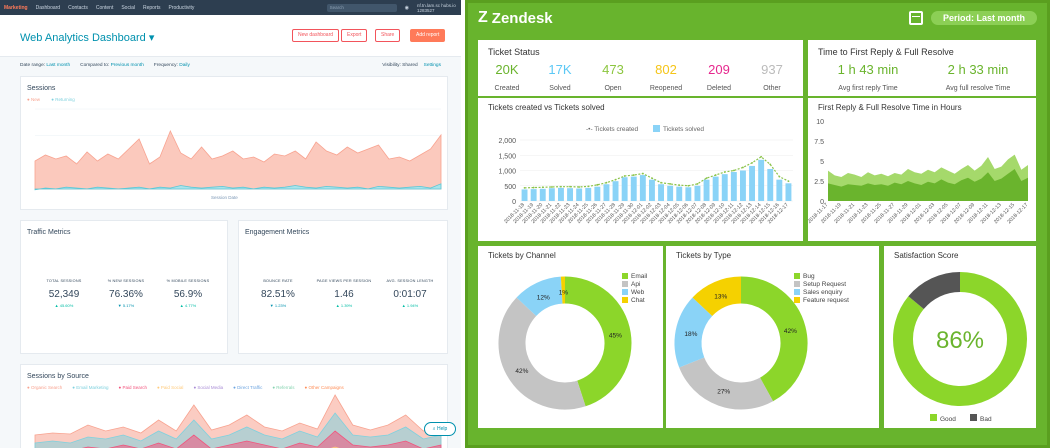 The height and width of the screenshot is (448, 1050). What do you see at coordinates (151, 7) in the screenshot?
I see `nav-item-reports: Reports` at bounding box center [151, 7].